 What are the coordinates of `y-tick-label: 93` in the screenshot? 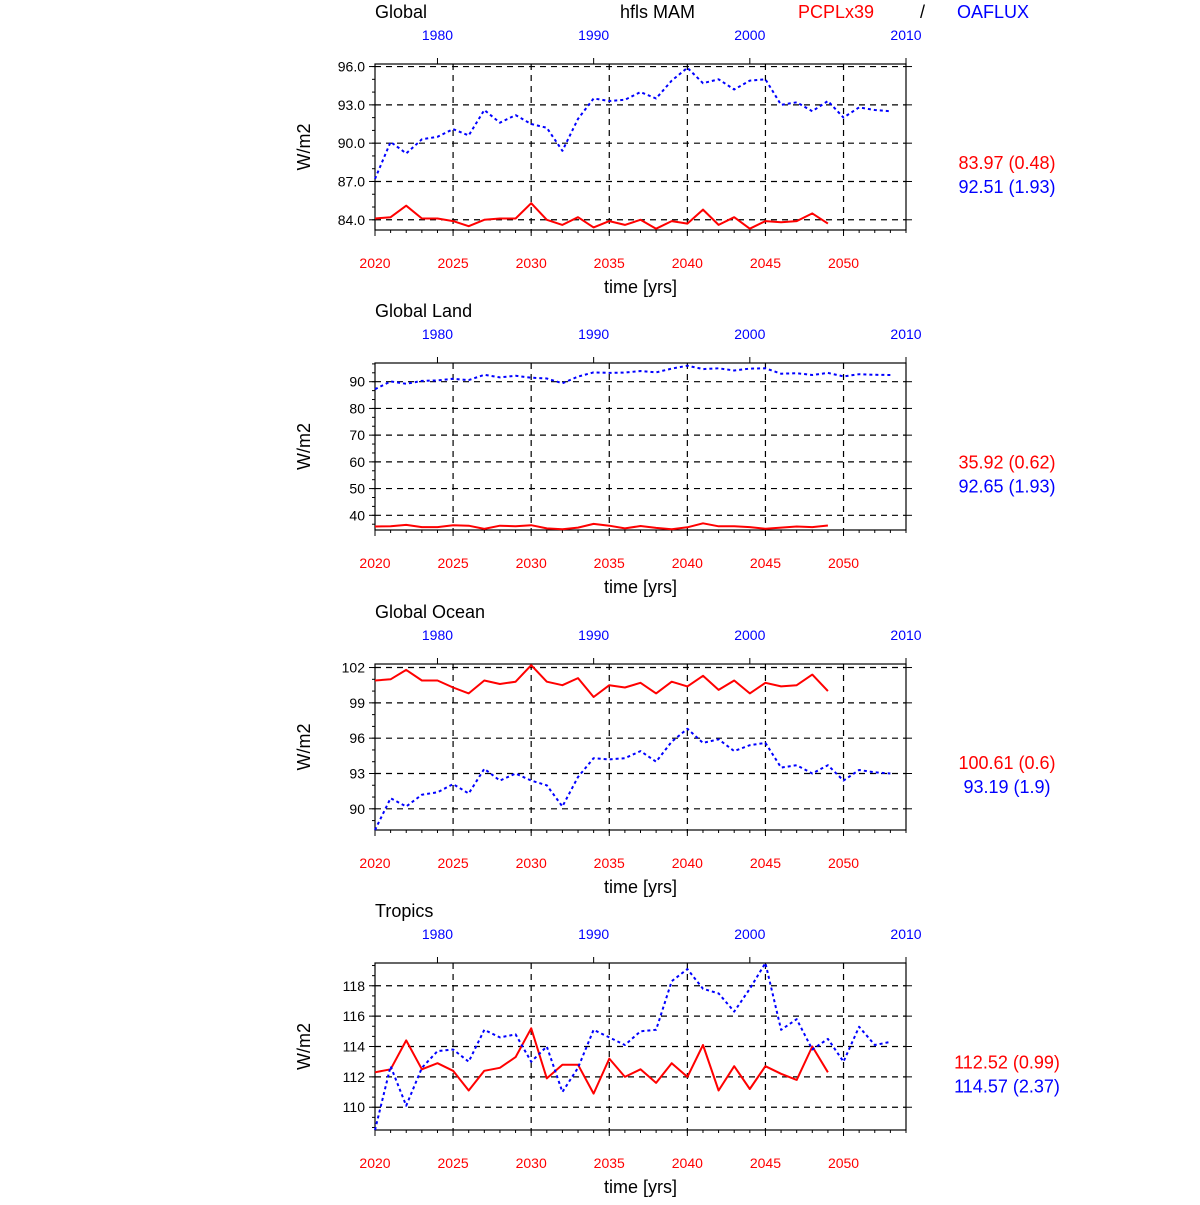 It's located at (357, 773).